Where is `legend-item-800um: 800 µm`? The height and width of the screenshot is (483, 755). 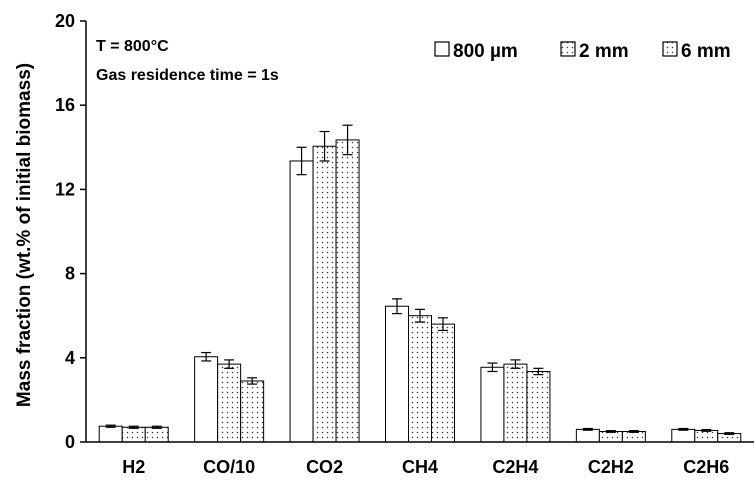 legend-item-800um: 800 µm is located at coordinates (476, 51).